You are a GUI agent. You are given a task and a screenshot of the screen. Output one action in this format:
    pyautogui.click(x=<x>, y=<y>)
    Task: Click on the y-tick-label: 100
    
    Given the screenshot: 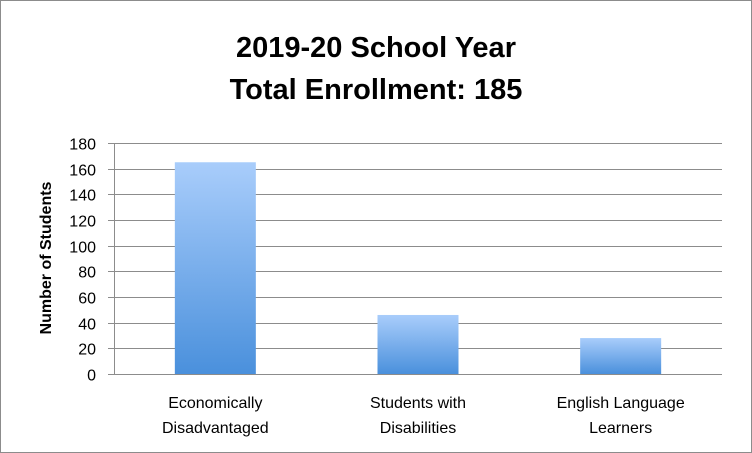 What is the action you would take?
    pyautogui.click(x=82, y=248)
    